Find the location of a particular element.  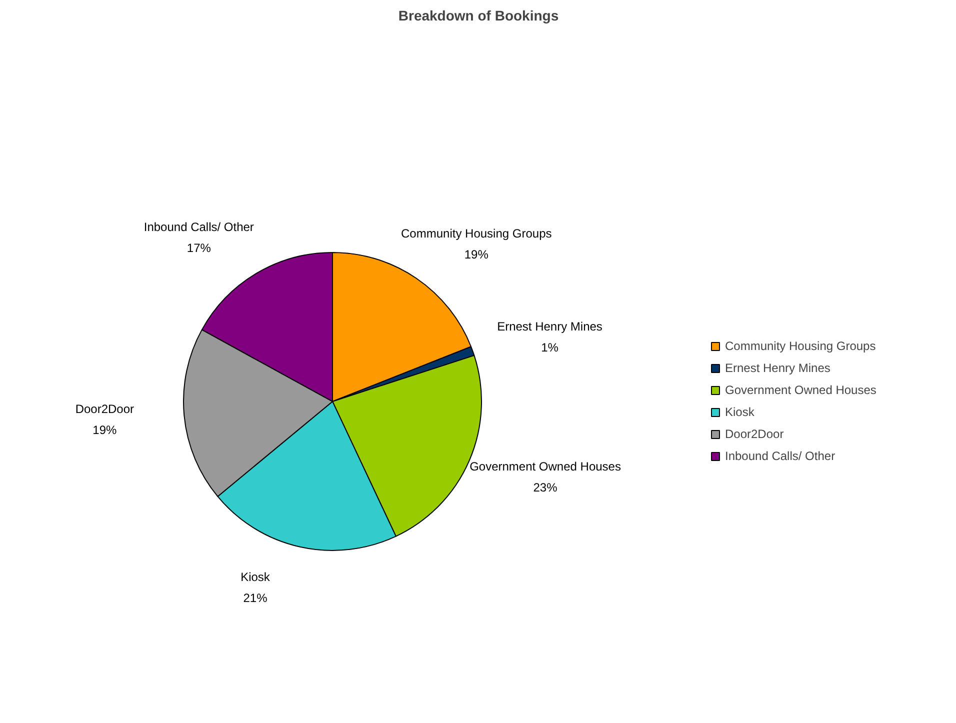

slice-label: Kiosk is located at coordinates (255, 577).